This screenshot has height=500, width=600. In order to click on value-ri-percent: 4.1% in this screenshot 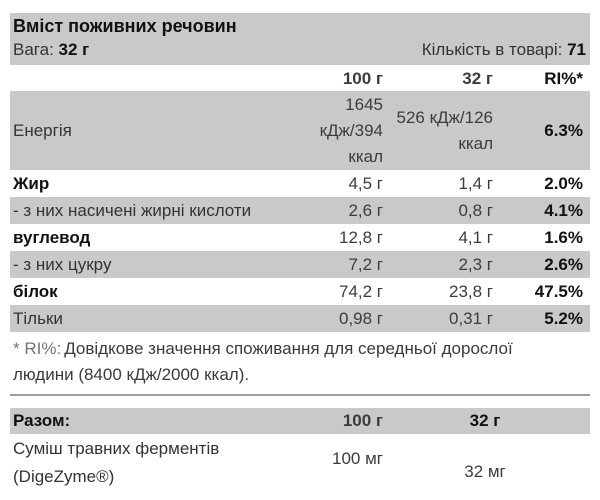, I will do `click(563, 210)`.